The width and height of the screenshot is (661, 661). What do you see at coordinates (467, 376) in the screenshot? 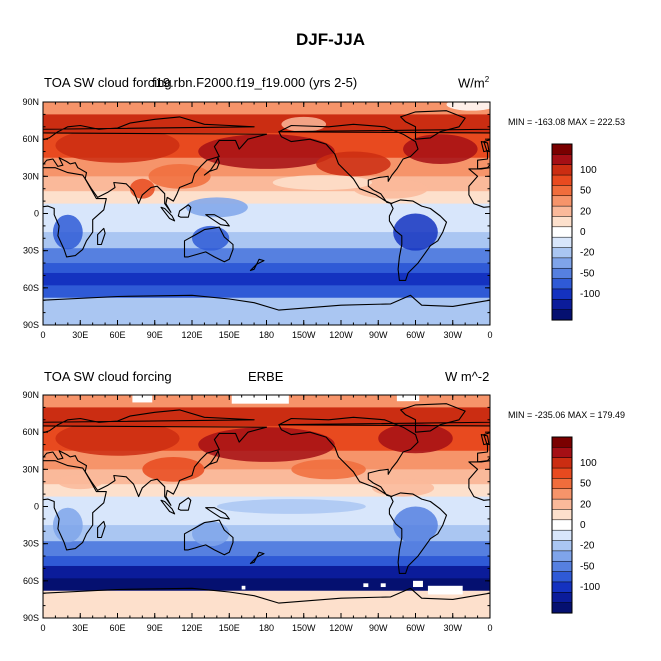
I see `panel2-units-label: W m^-2` at bounding box center [467, 376].